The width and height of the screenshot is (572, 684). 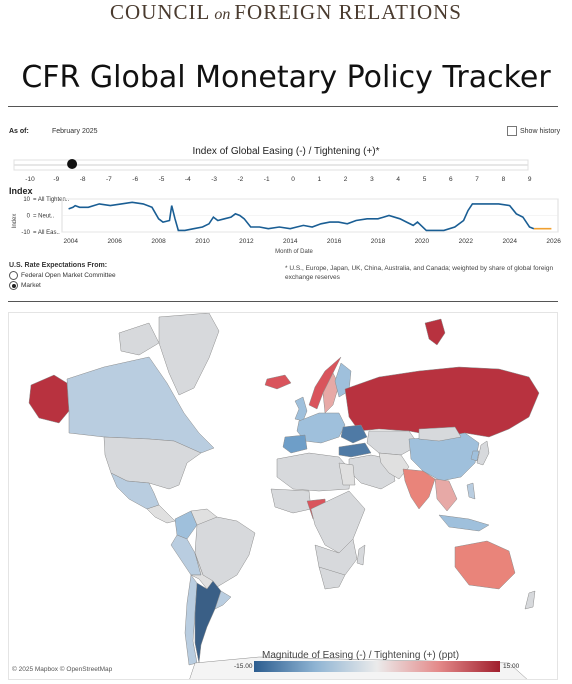 What do you see at coordinates (471, 491) in the screenshot?
I see `map-country-philippines` at bounding box center [471, 491].